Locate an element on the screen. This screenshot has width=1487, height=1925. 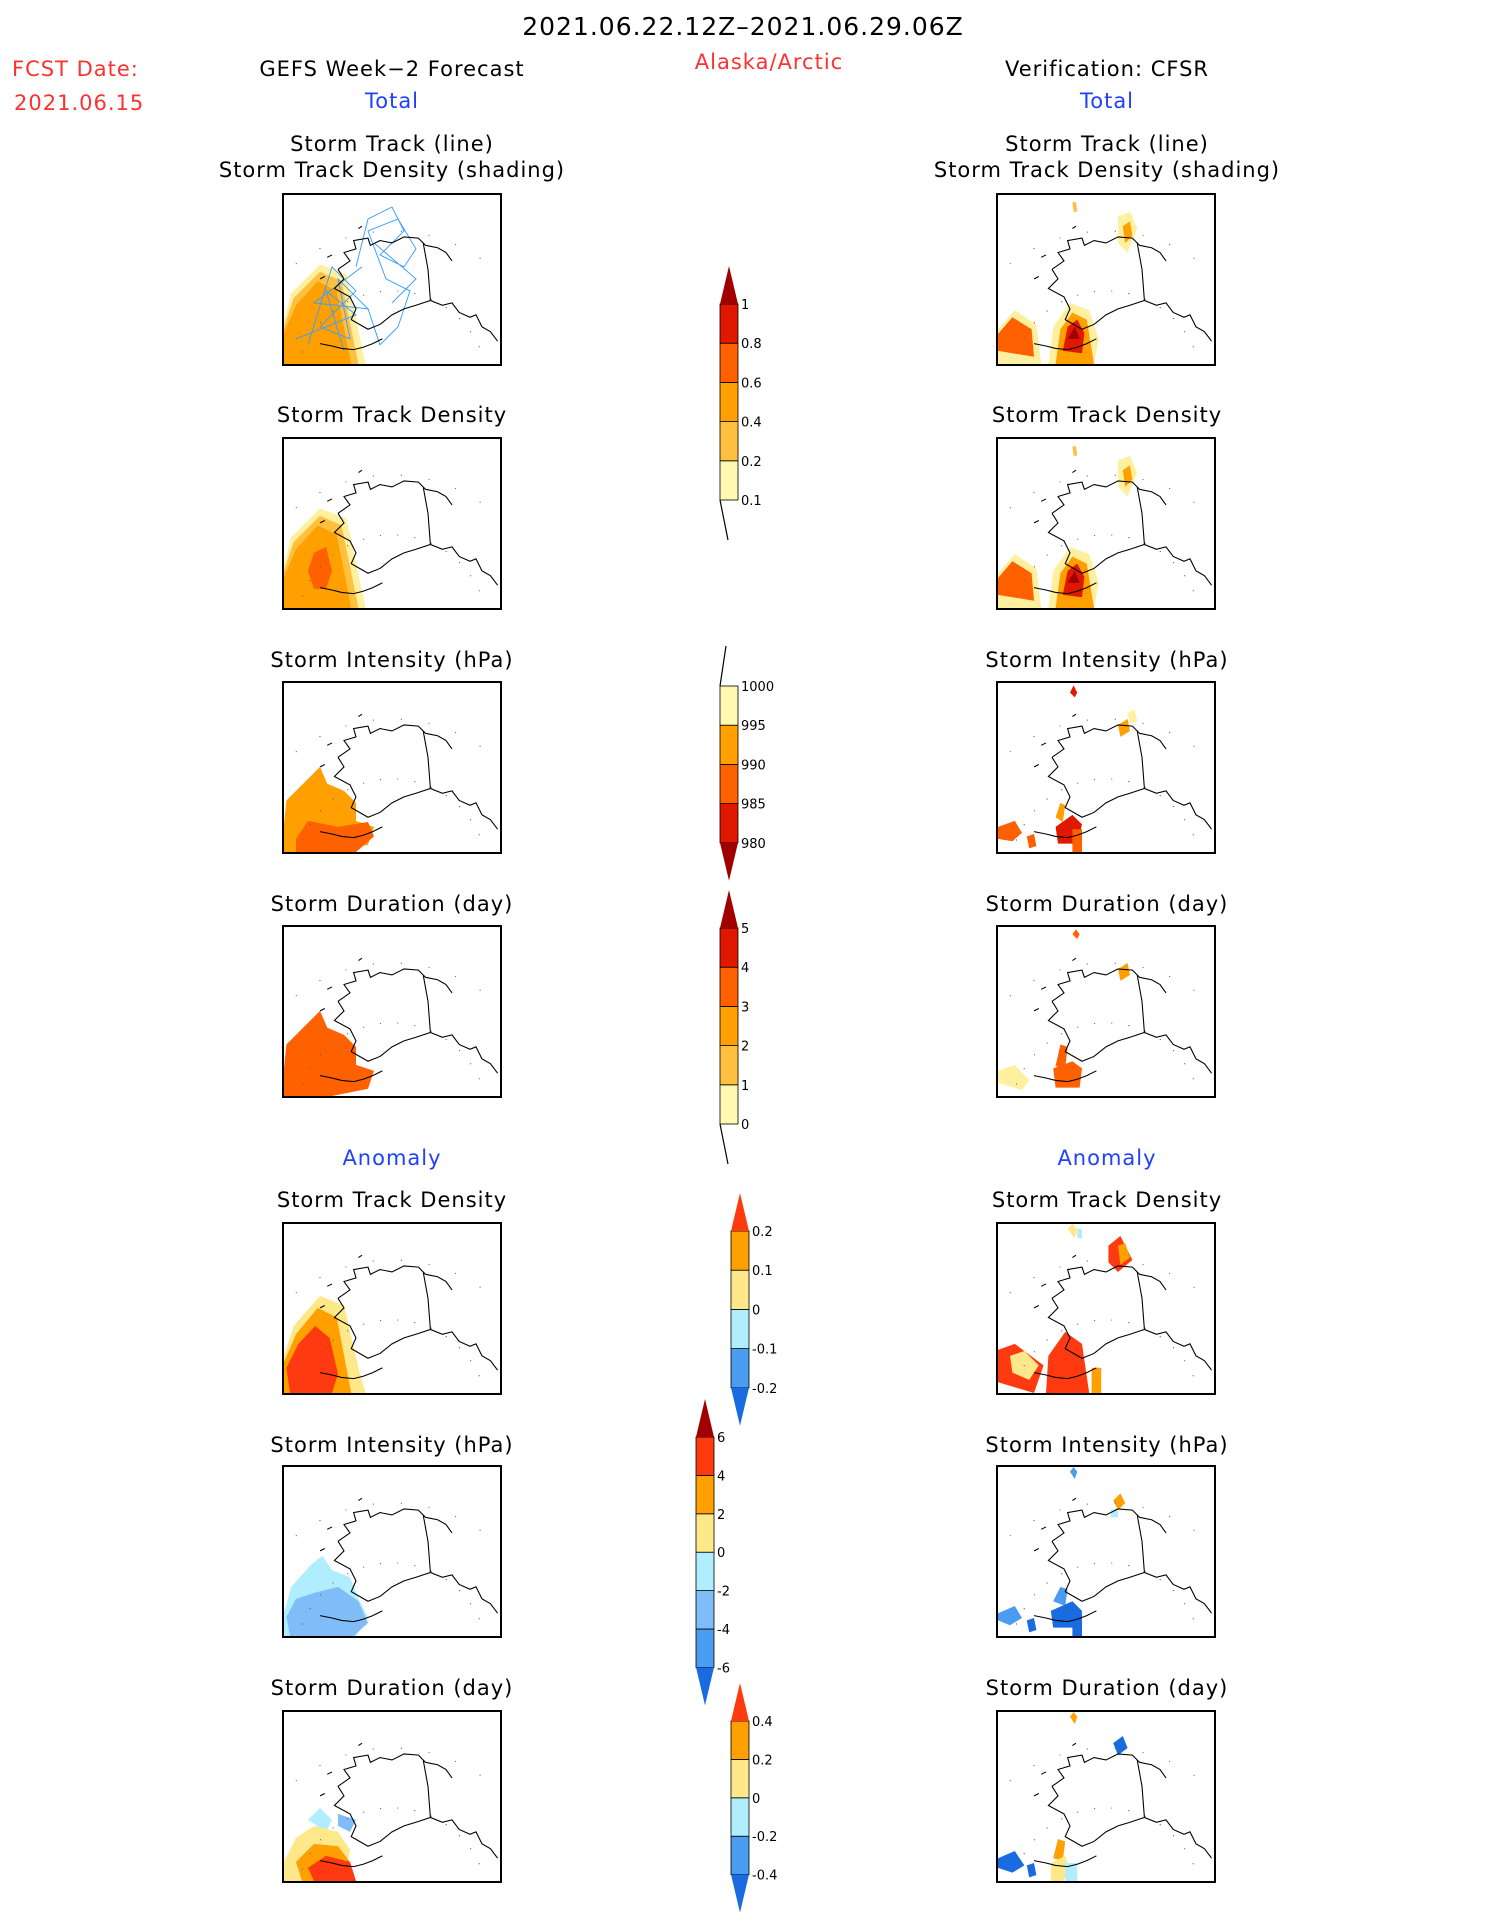
colorbar-tick-label: -0.4 is located at coordinates (764, 1876).